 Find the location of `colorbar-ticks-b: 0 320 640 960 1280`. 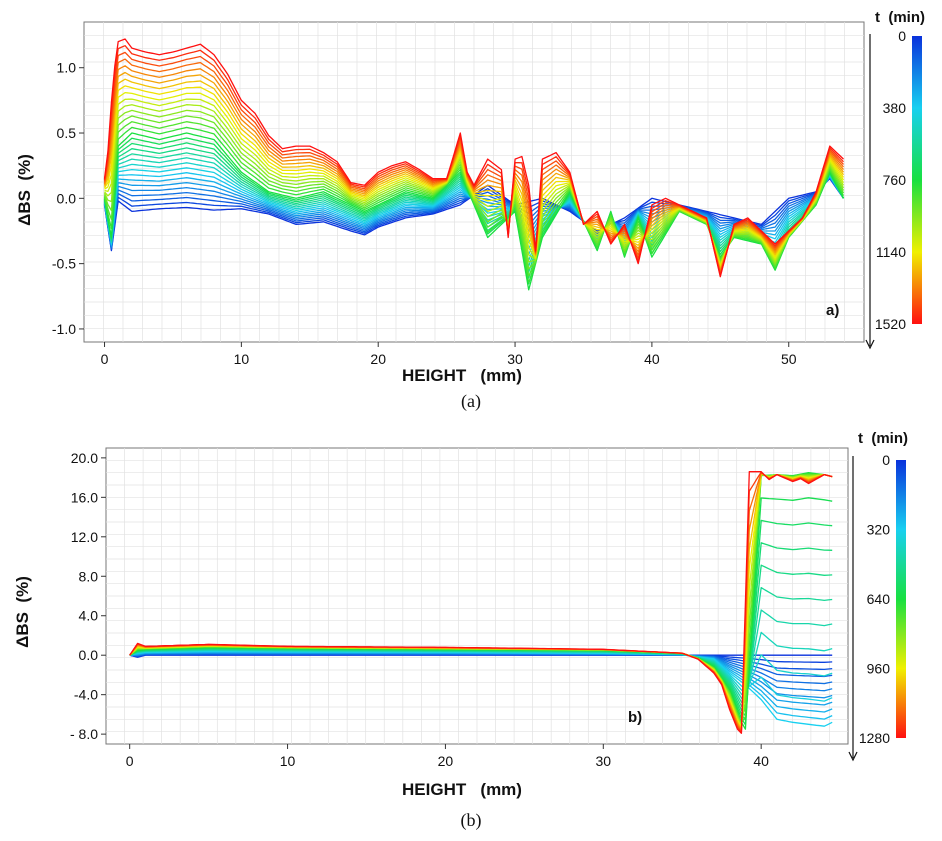

colorbar-ticks-b: 0 320 640 960 1280 is located at coordinates (874, 599).